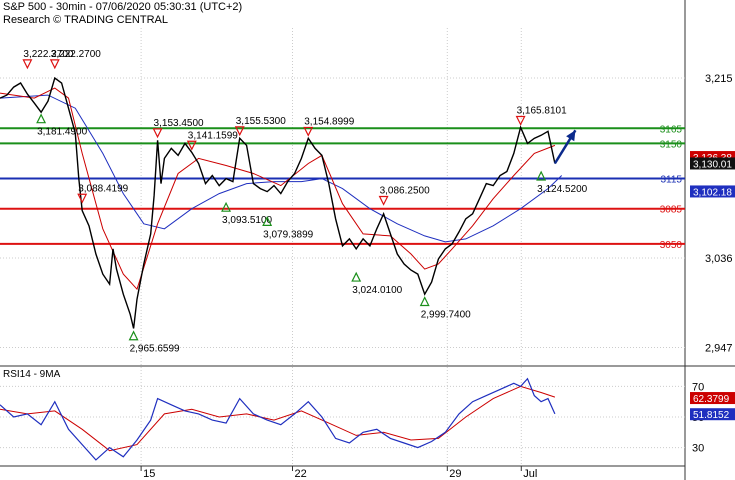 This screenshot has height=480, width=735. What do you see at coordinates (671, 180) in the screenshot?
I see `level-label-3115: 3115` at bounding box center [671, 180].